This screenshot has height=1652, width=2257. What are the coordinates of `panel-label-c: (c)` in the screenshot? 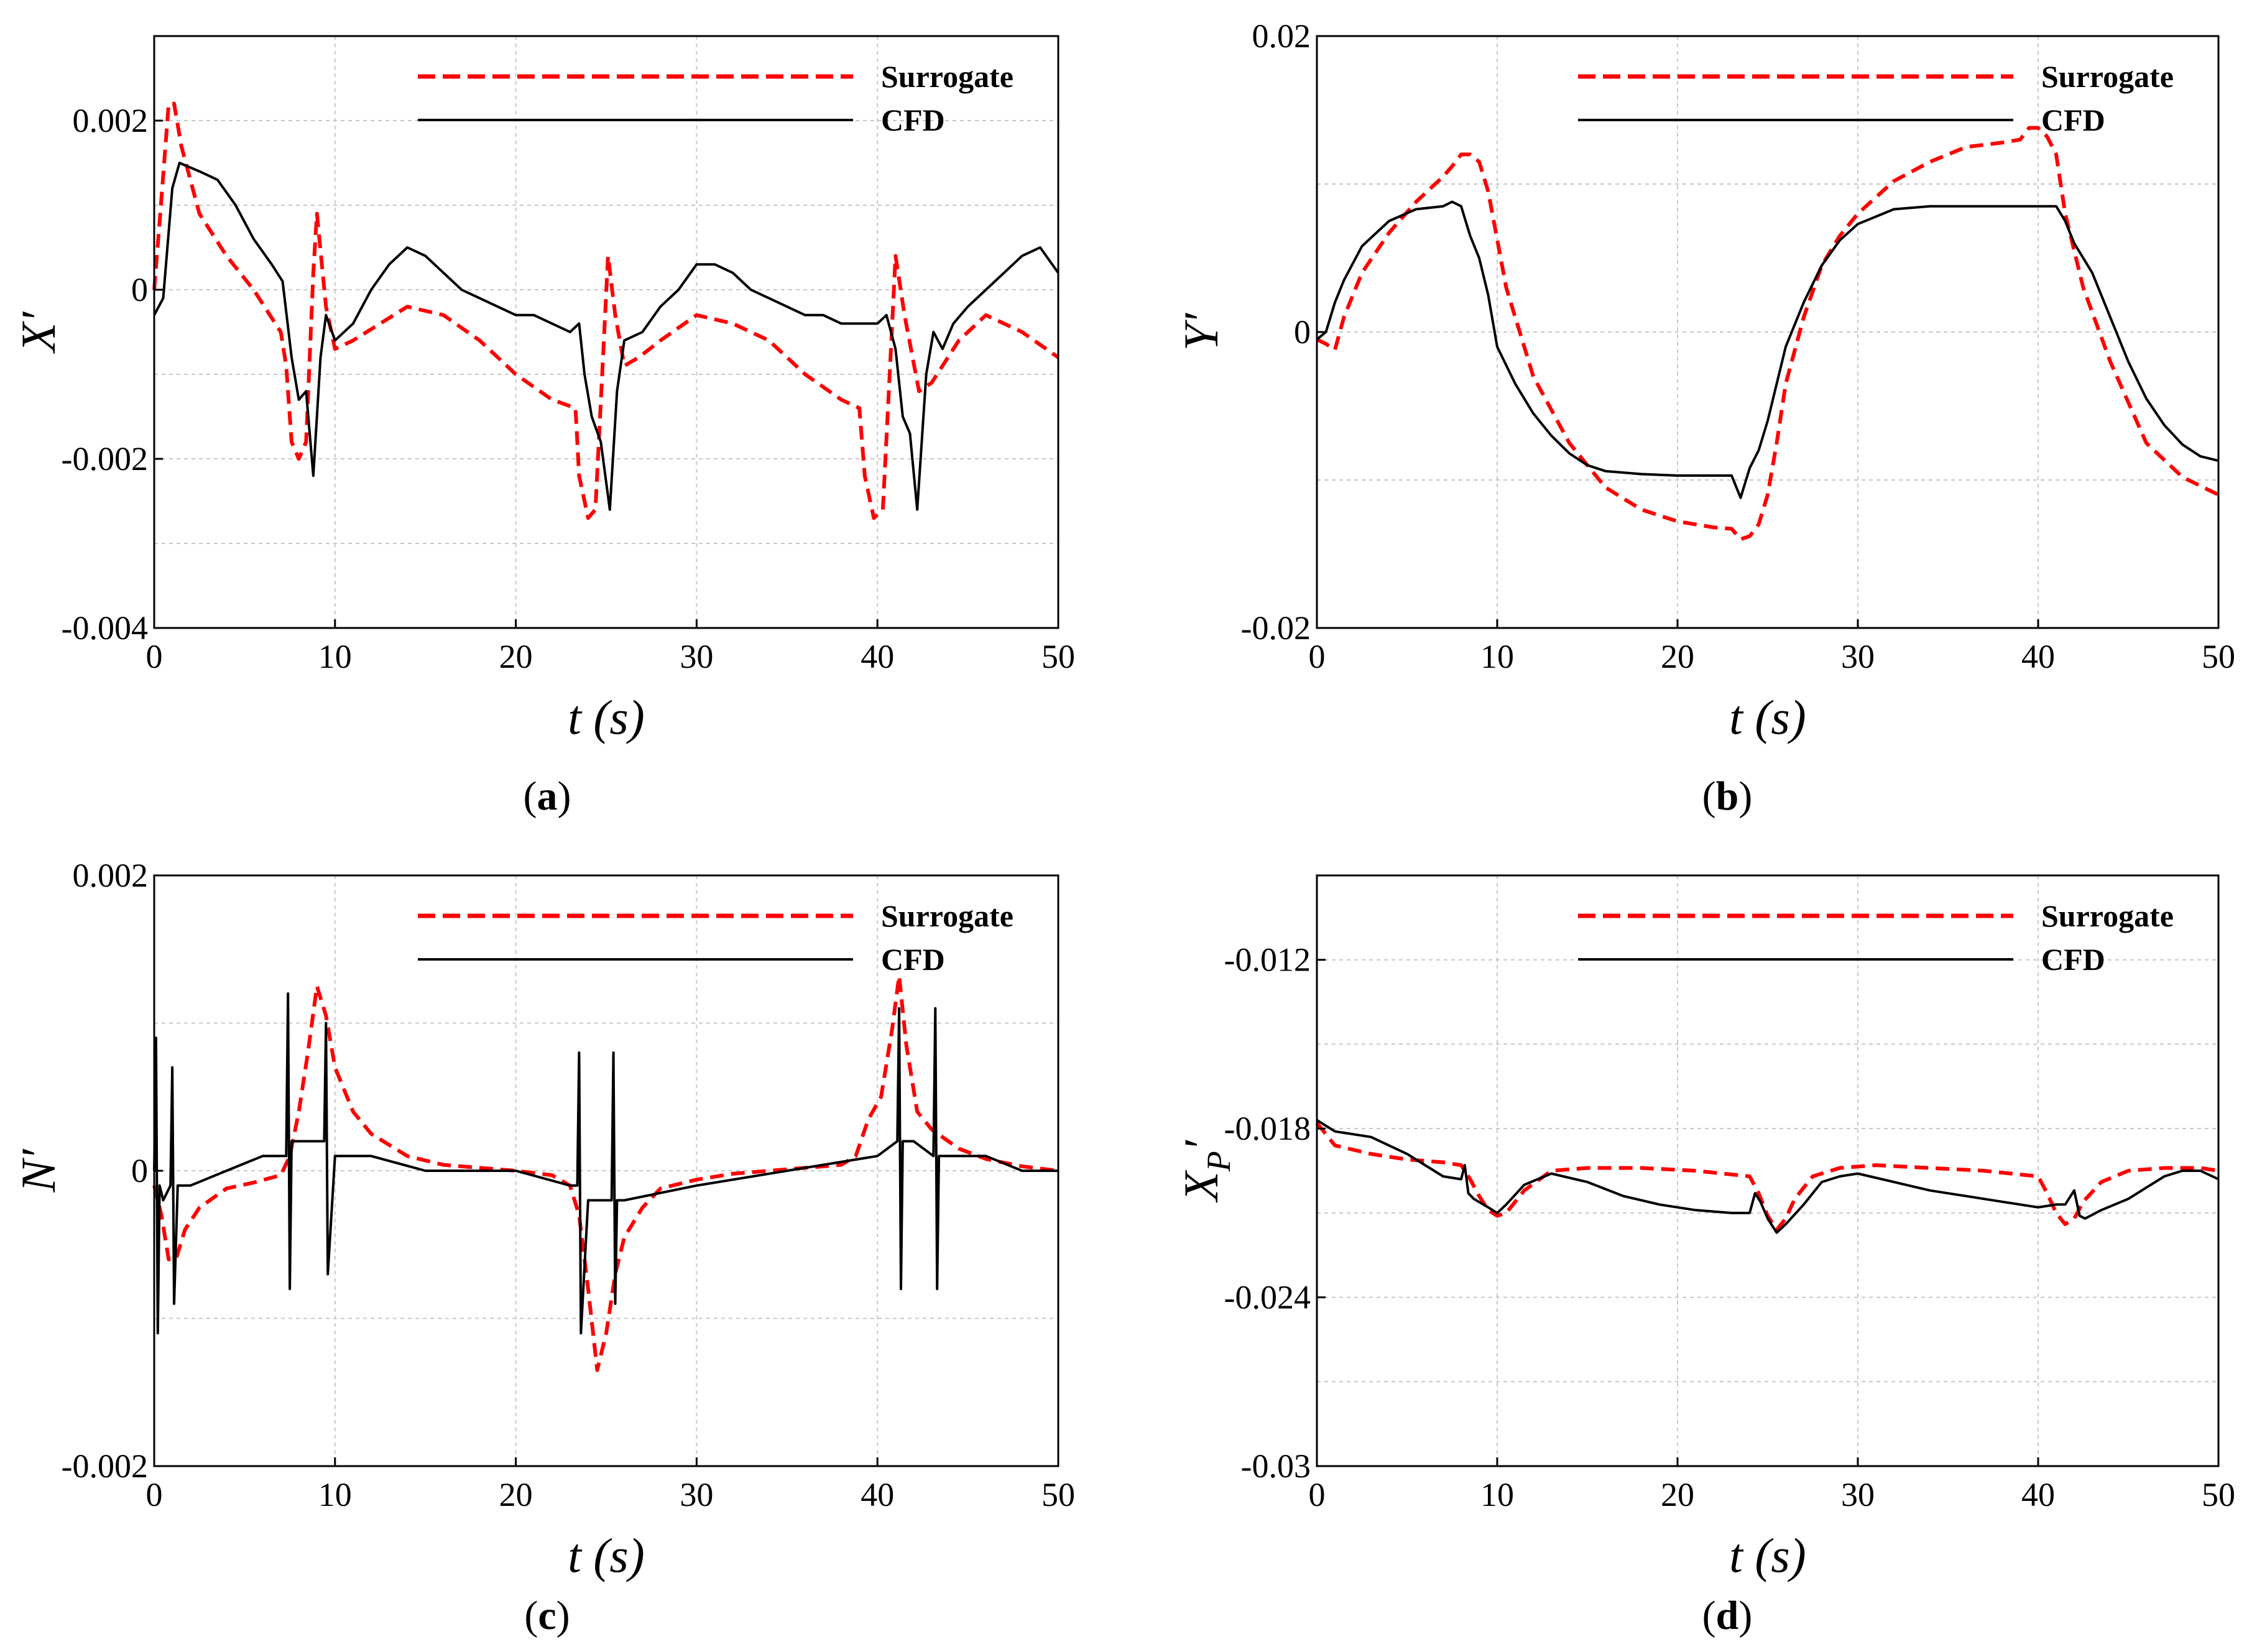 It's located at (547, 1615).